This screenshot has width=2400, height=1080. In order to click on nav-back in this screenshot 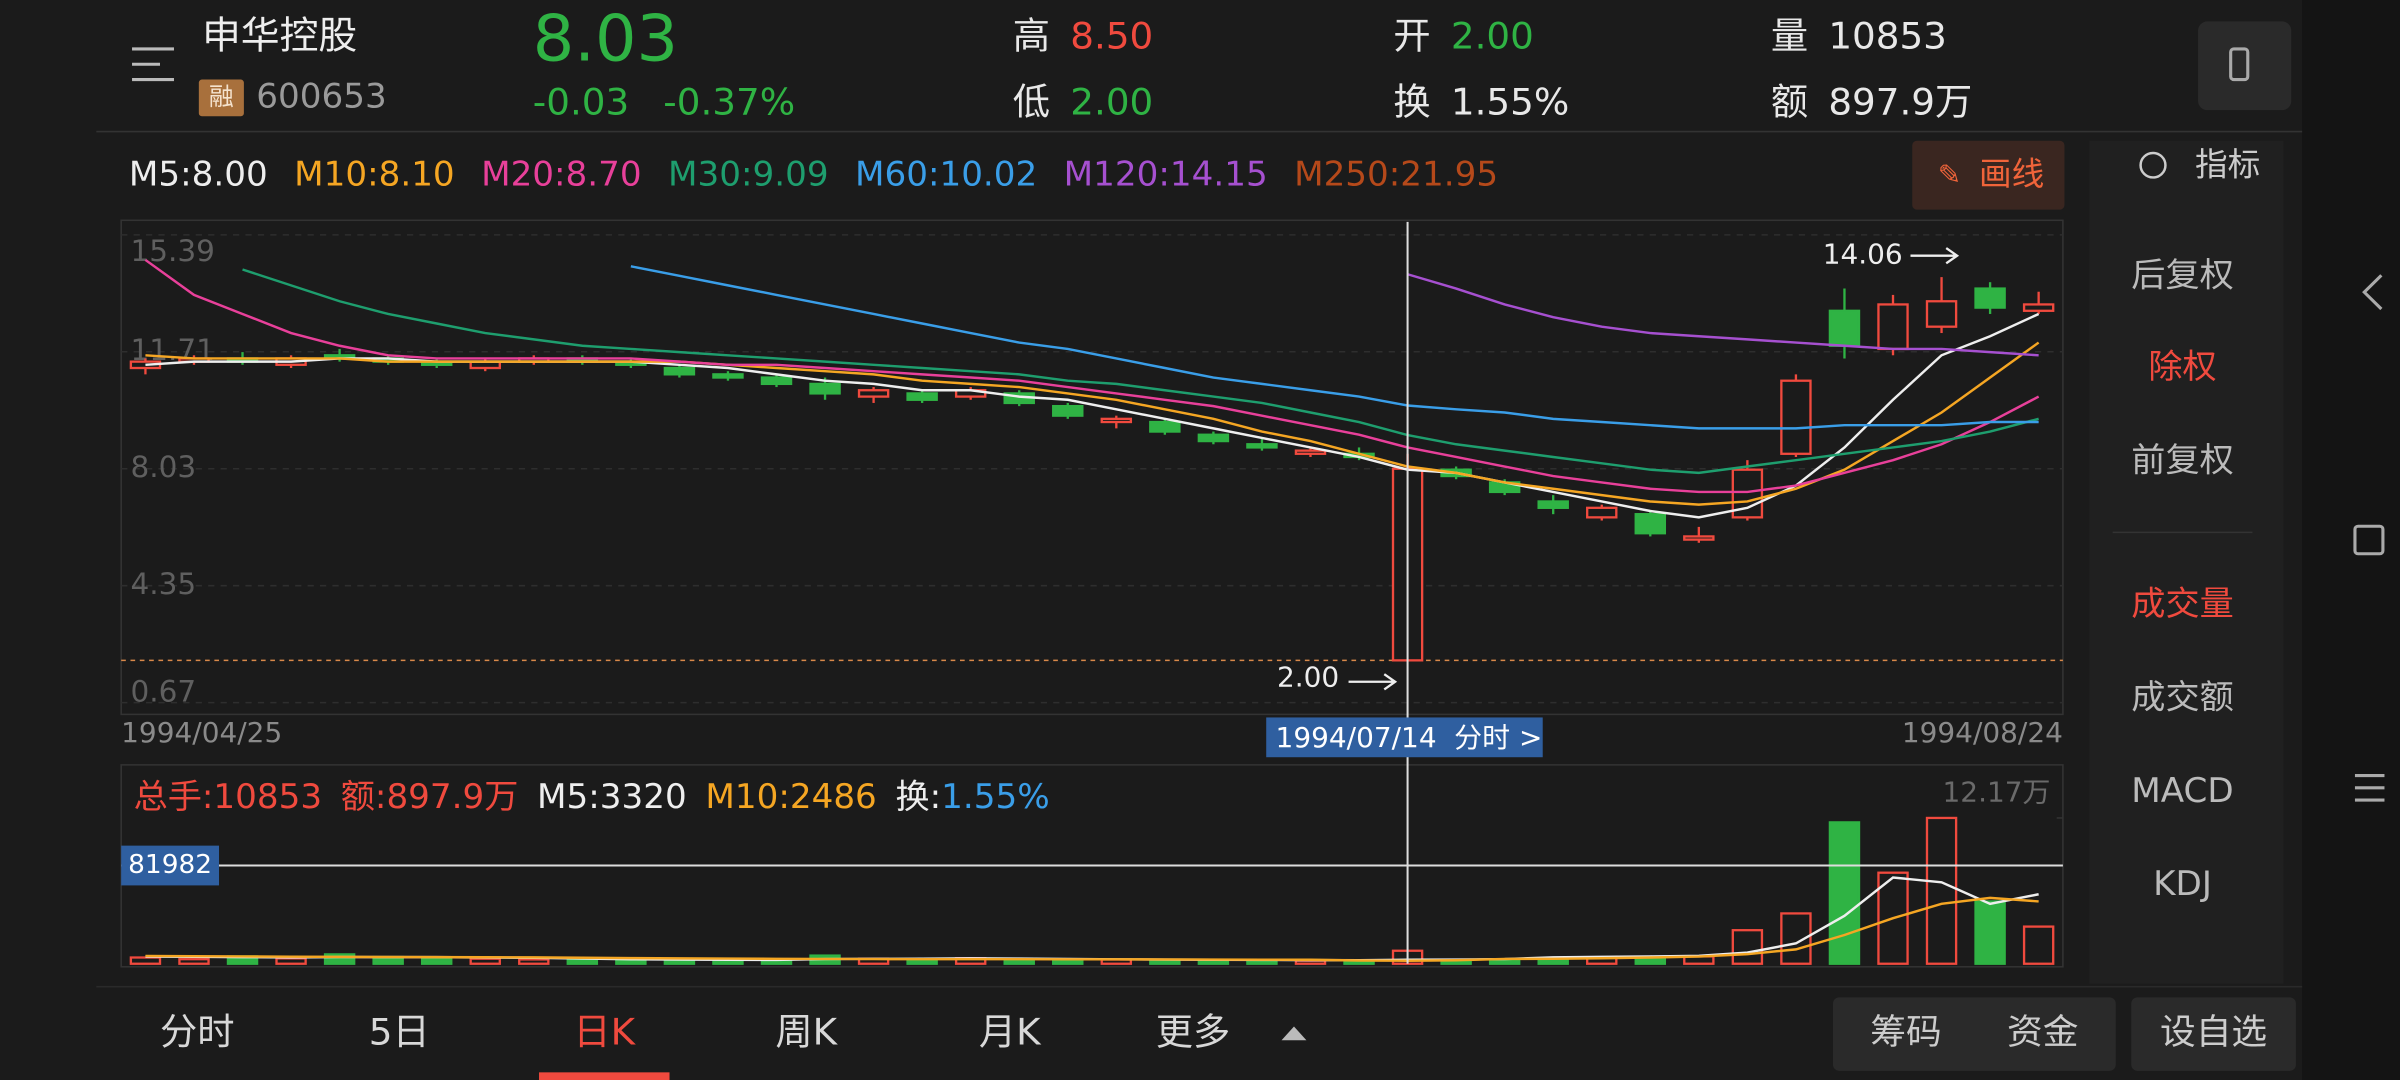, I will do `click(2372, 292)`.